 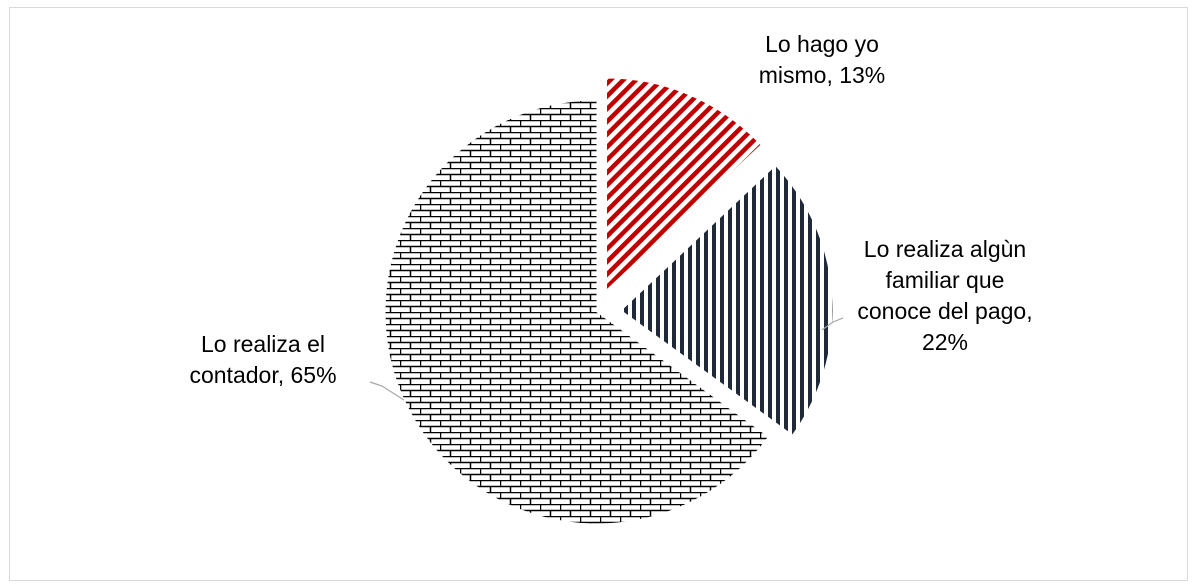 I want to click on slice-familiar-label-line: conoce del pago,, so click(x=944, y=311).